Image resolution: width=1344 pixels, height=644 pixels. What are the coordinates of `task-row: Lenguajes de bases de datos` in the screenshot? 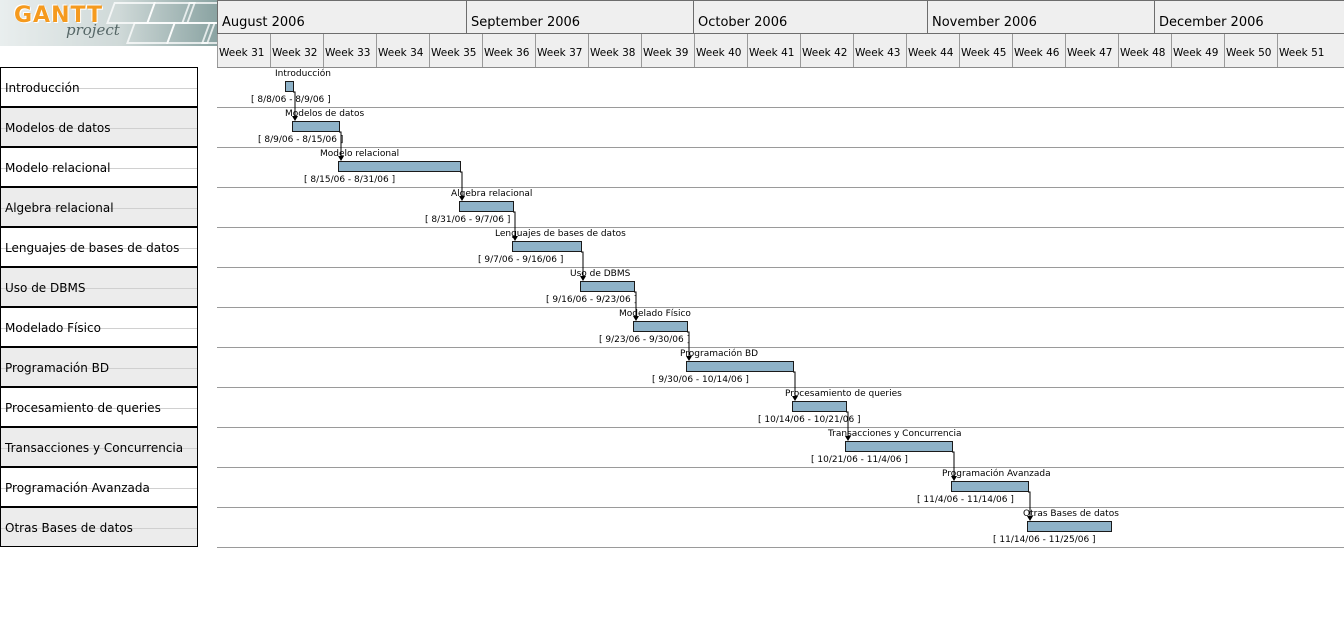 It's located at (99, 247).